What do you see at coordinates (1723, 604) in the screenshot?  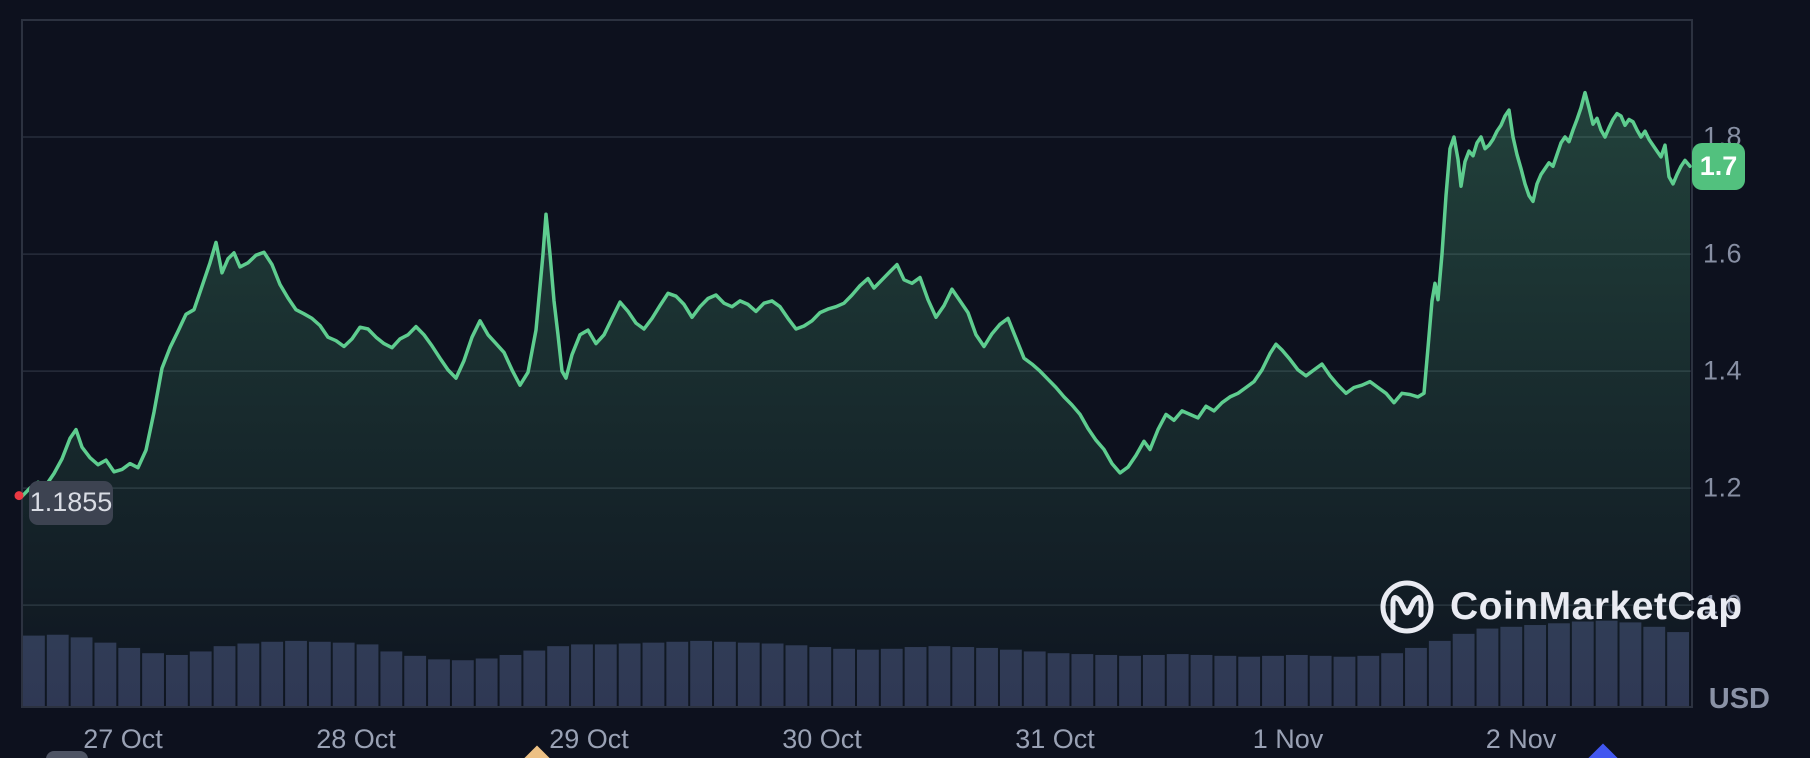 I see `y-axis-label: 1.0` at bounding box center [1723, 604].